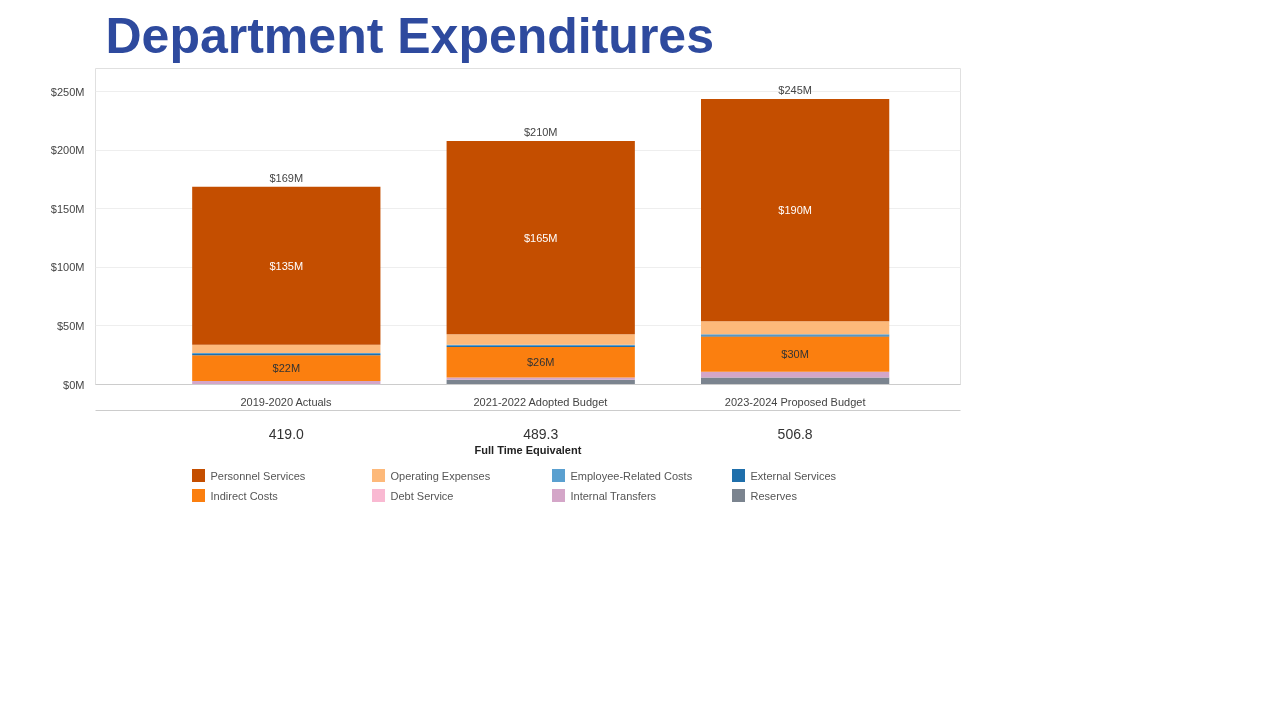 The height and width of the screenshot is (721, 1285). I want to click on data-label: $26M, so click(540, 362).